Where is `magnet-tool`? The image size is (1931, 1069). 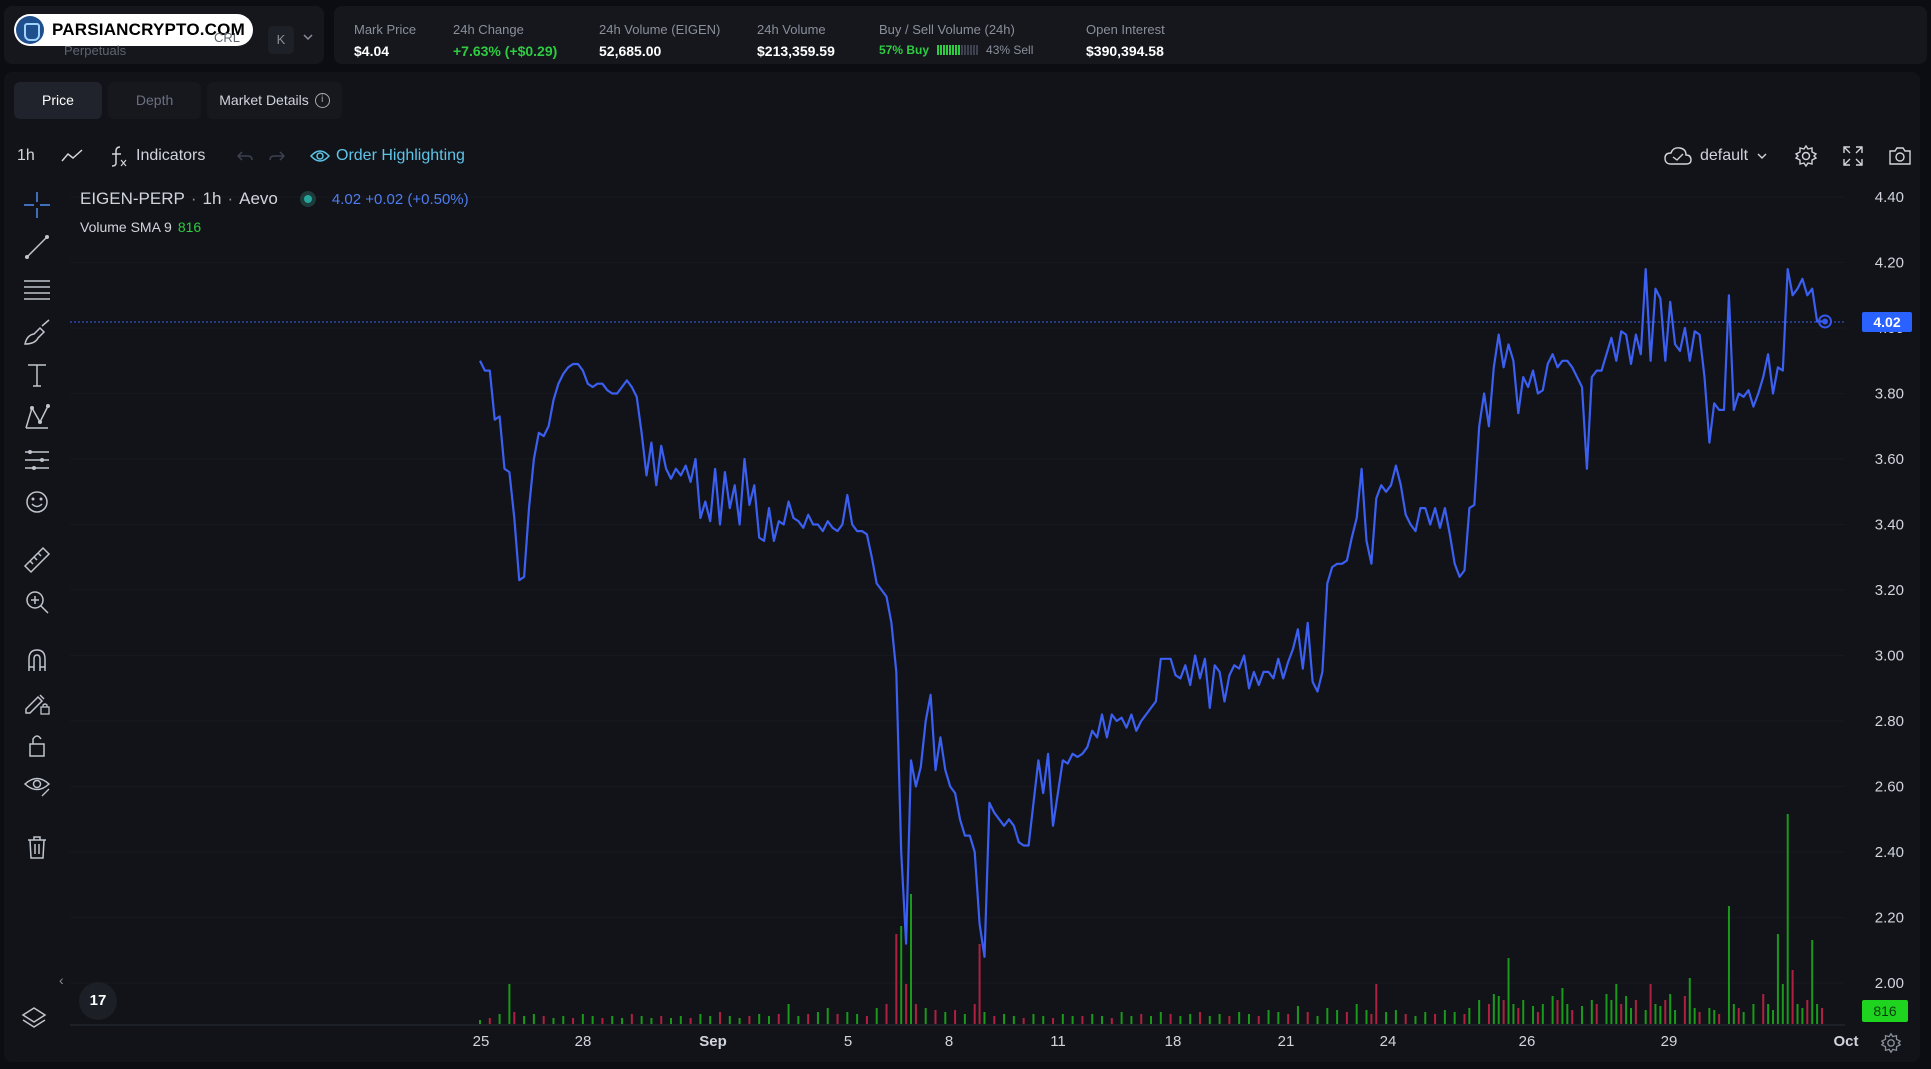
magnet-tool is located at coordinates (37, 660).